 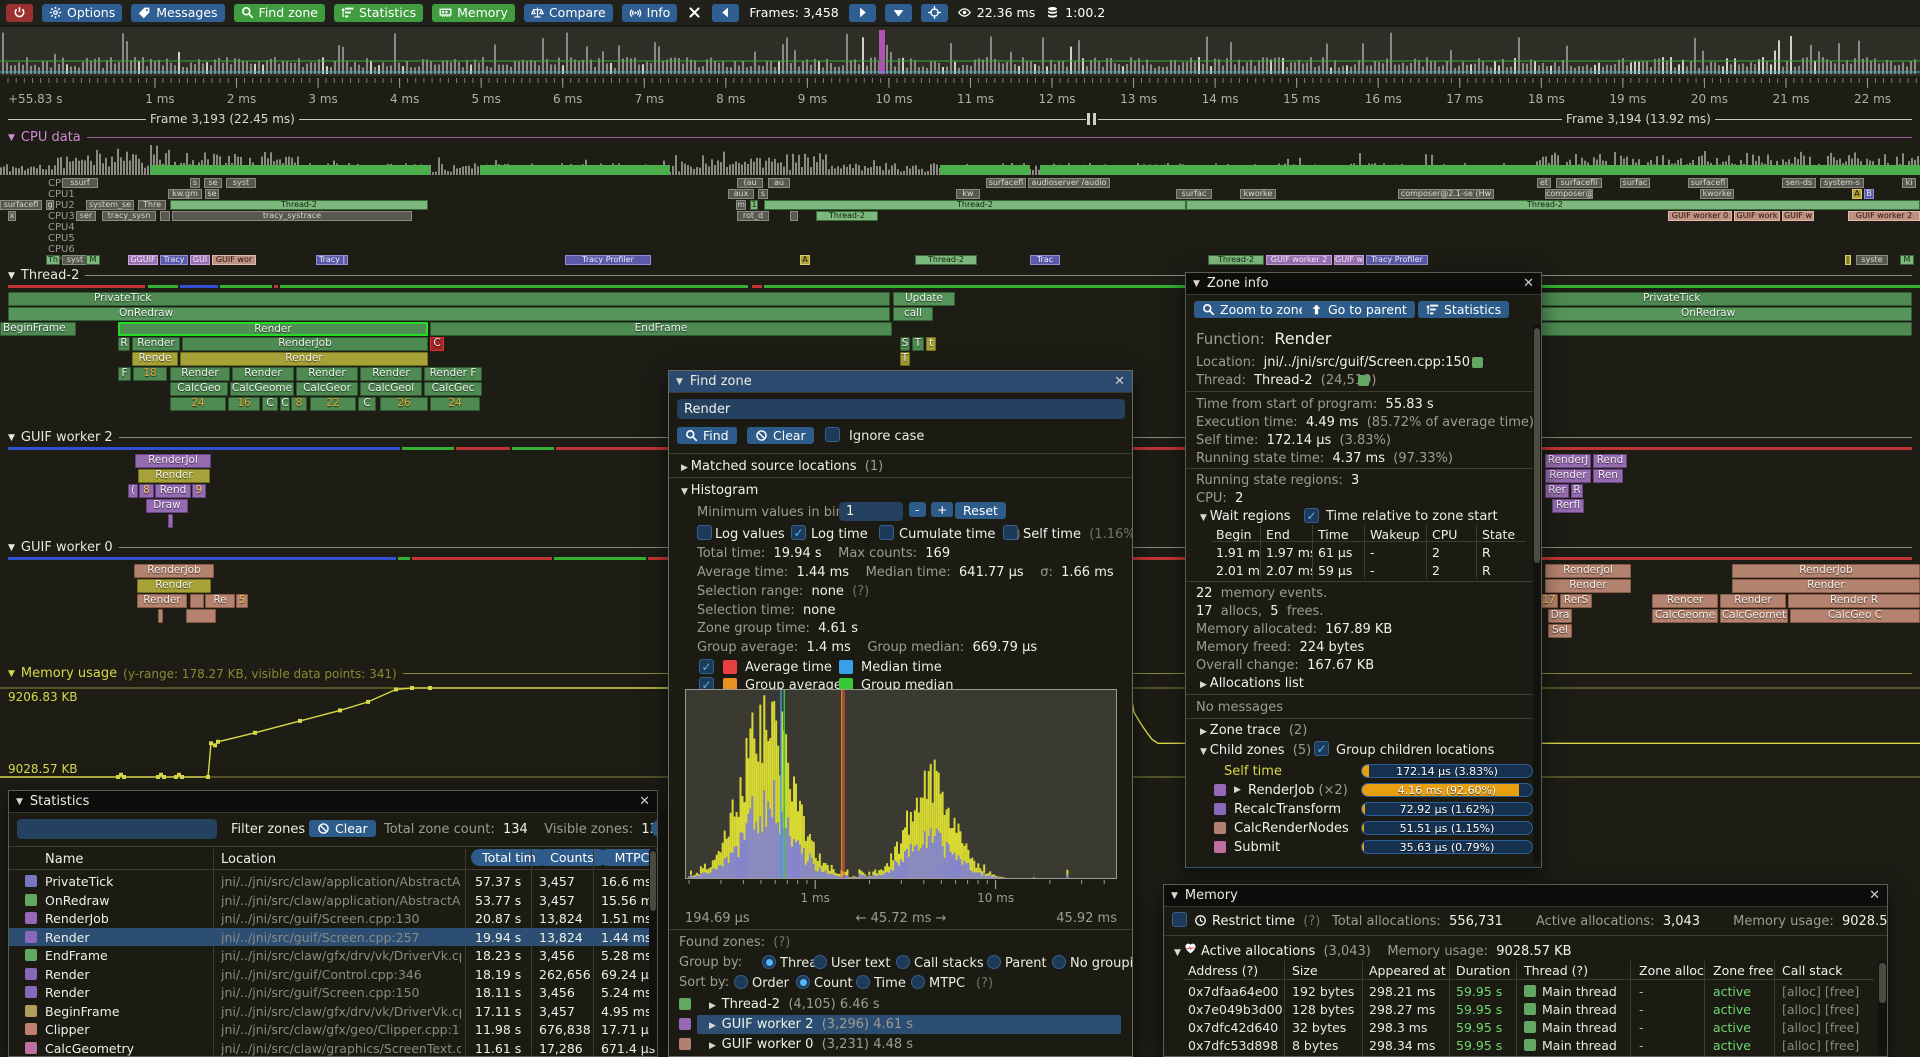 I want to click on zone-chip: RerS, so click(x=1576, y=601).